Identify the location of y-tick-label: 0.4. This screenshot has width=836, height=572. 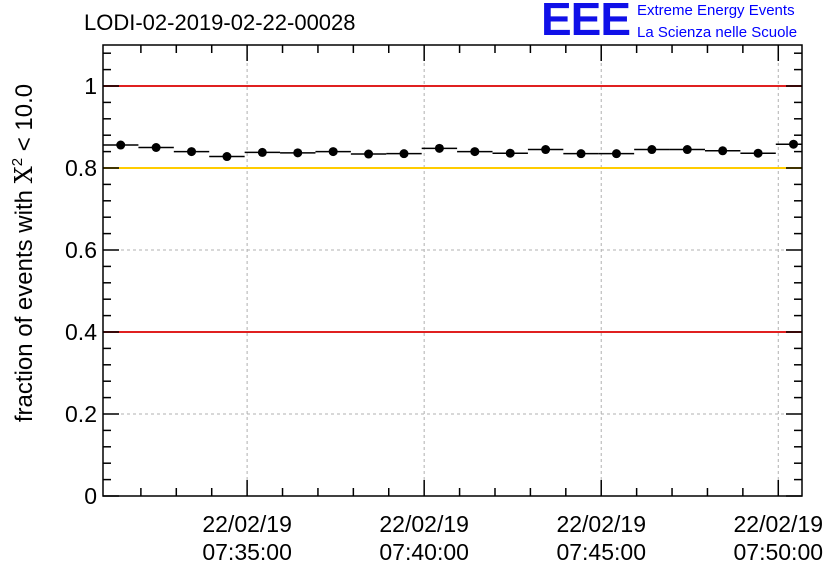
(81, 332).